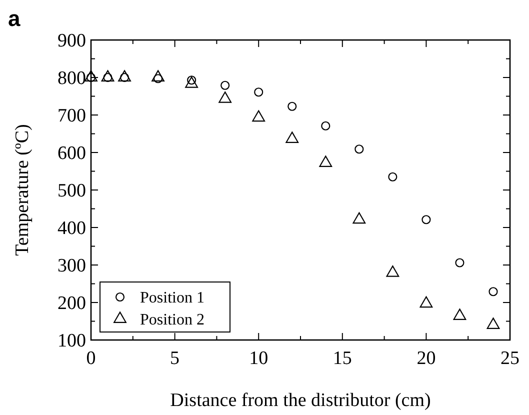 This screenshot has height=415, width=529. What do you see at coordinates (72, 153) in the screenshot?
I see `y-tick-label: 600` at bounding box center [72, 153].